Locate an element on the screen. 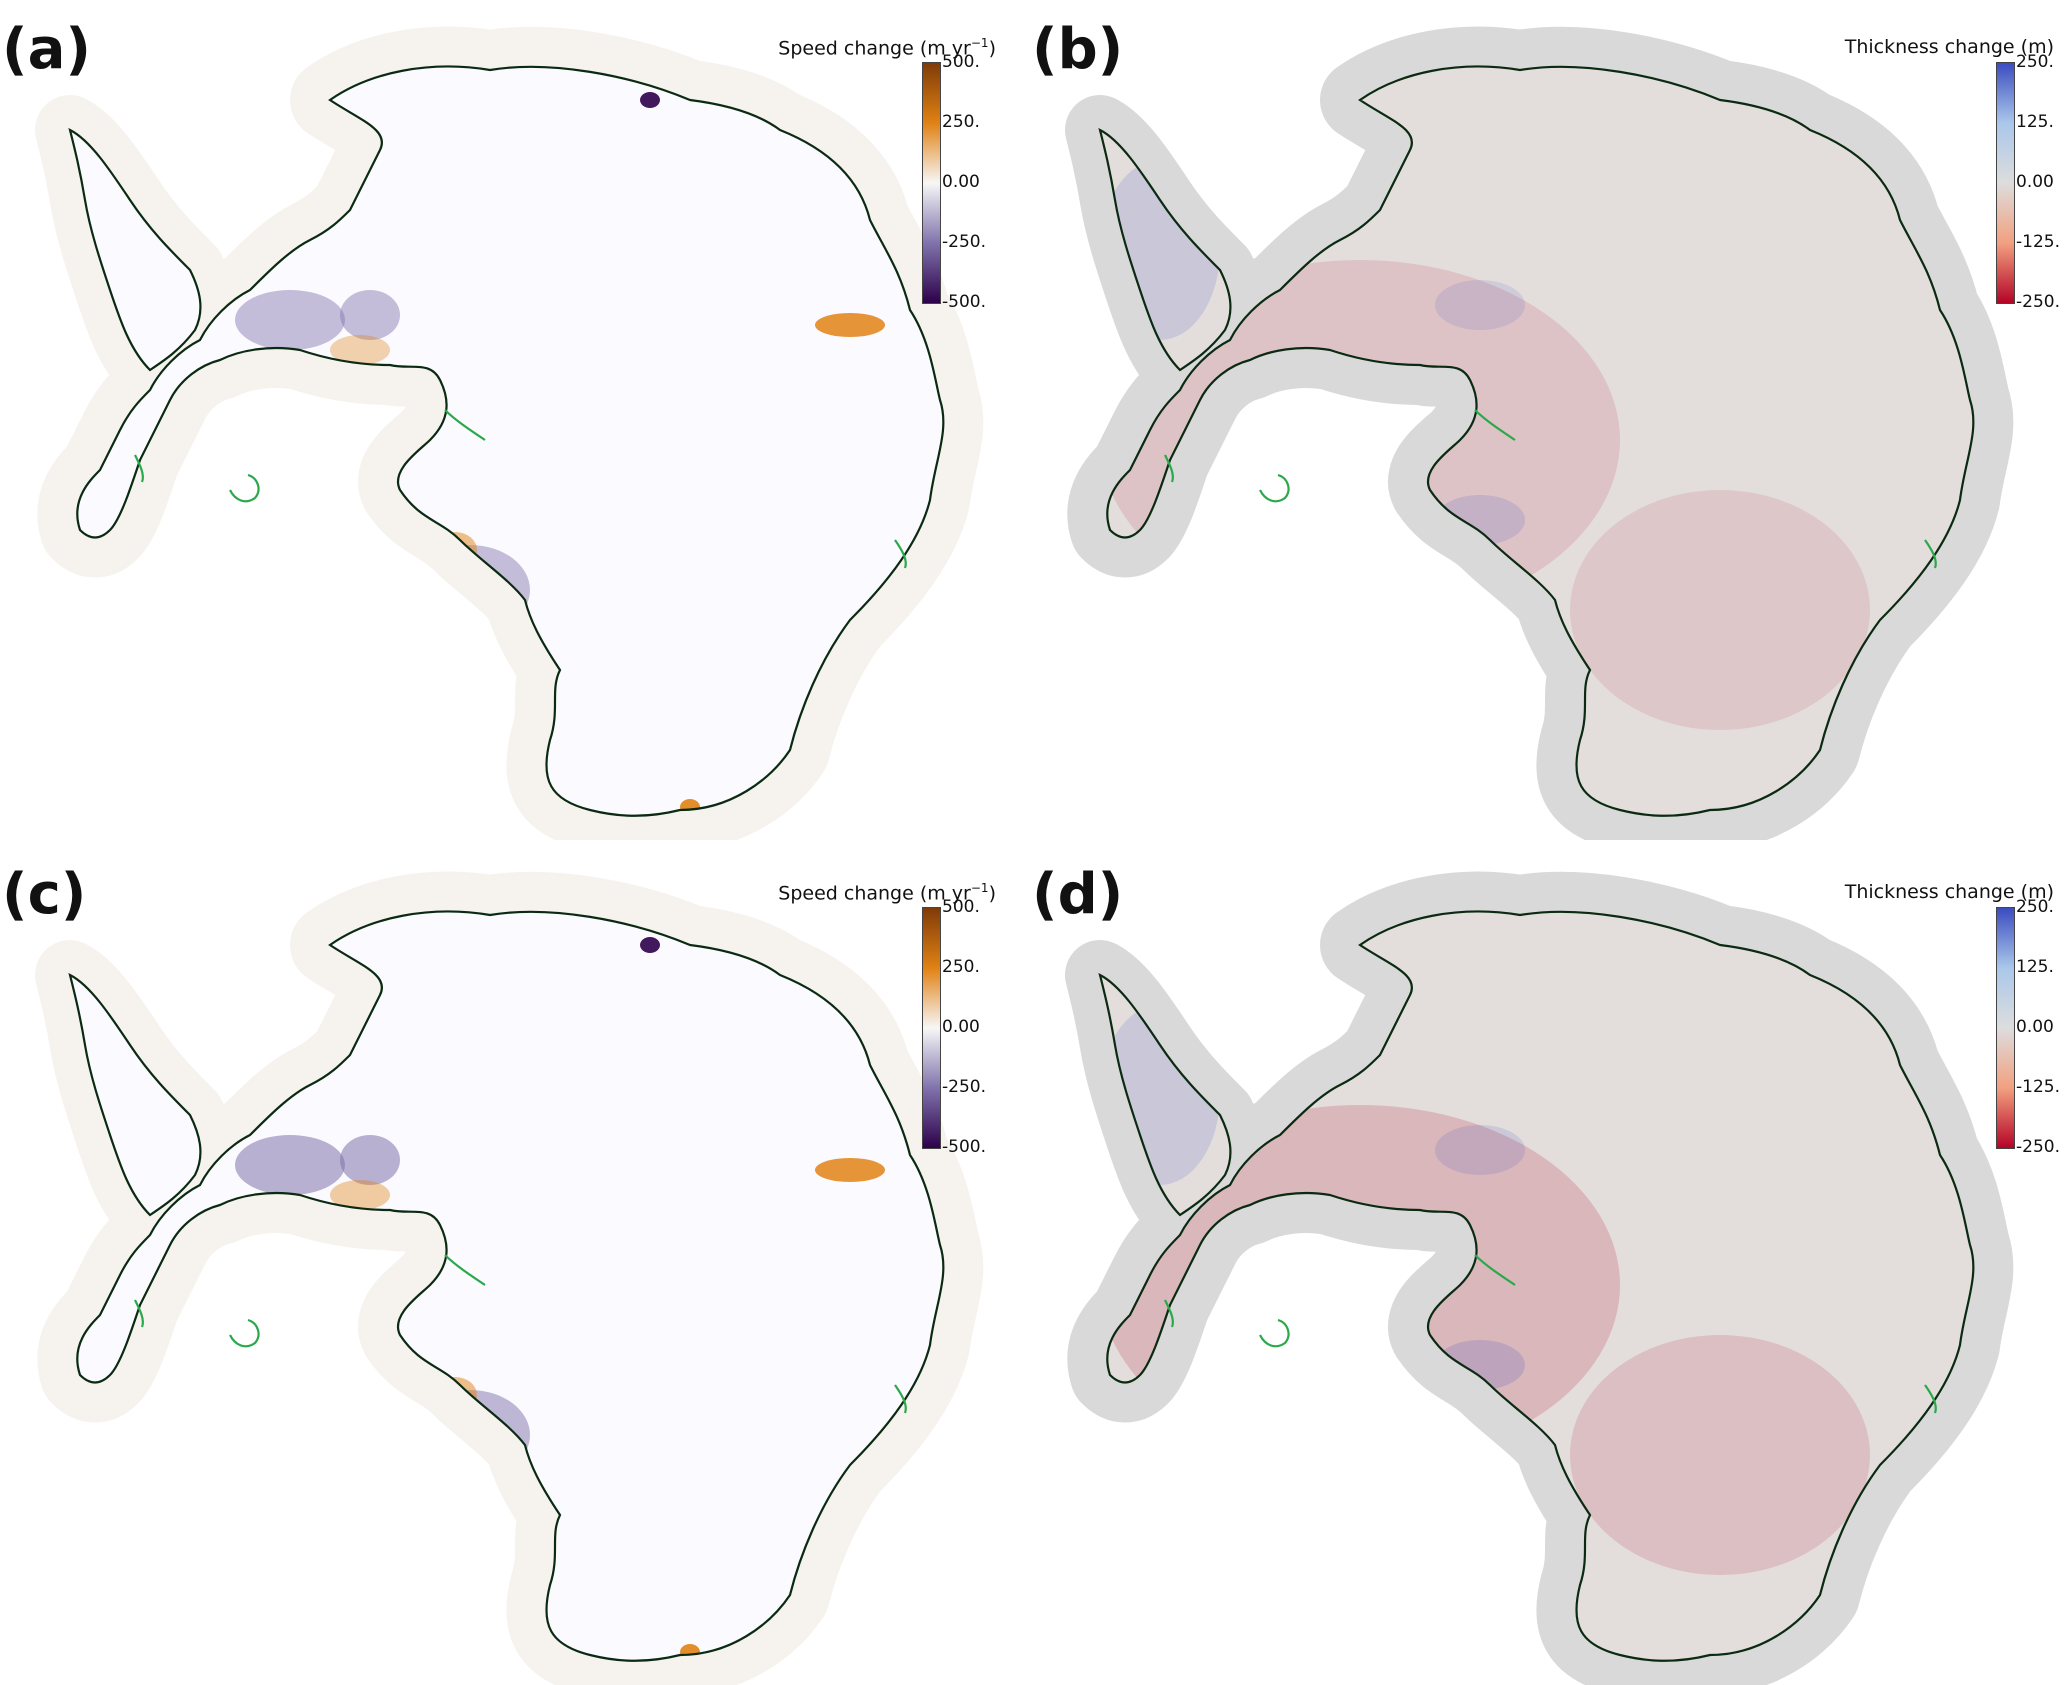 The image size is (2067, 1685). panel-label: (a) is located at coordinates (46, 49).